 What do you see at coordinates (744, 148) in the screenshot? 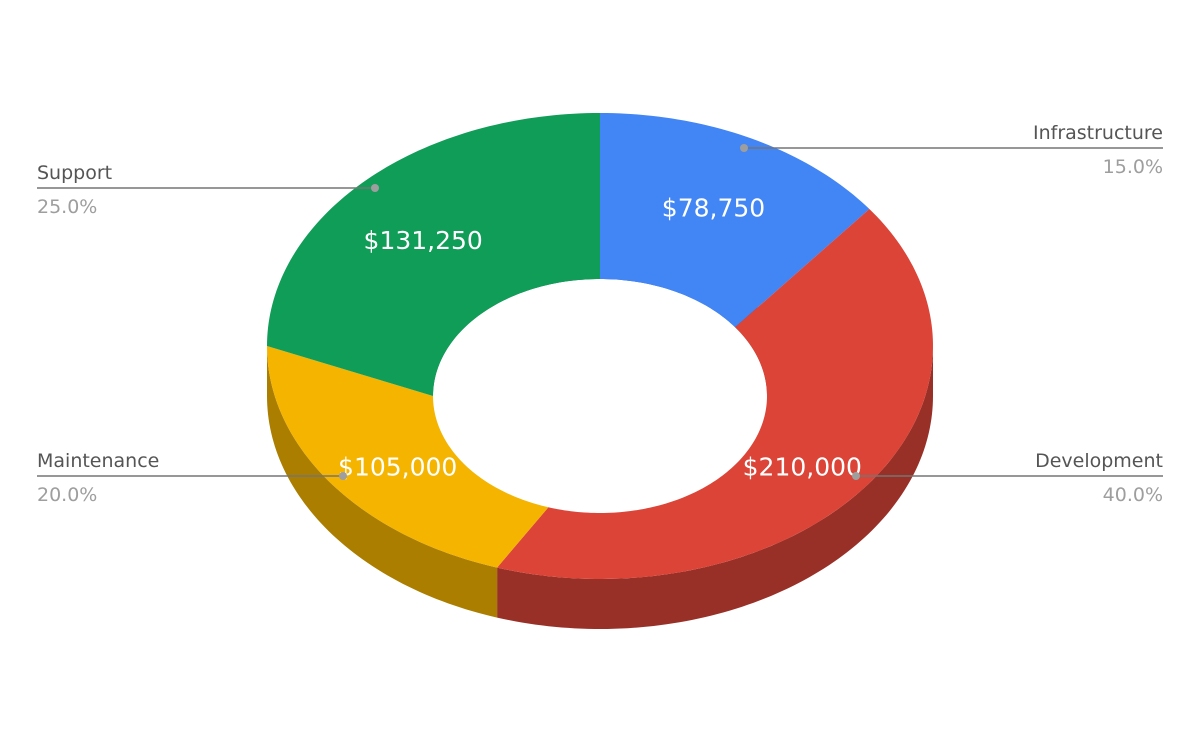
I see `callout-dot-infrastructure` at bounding box center [744, 148].